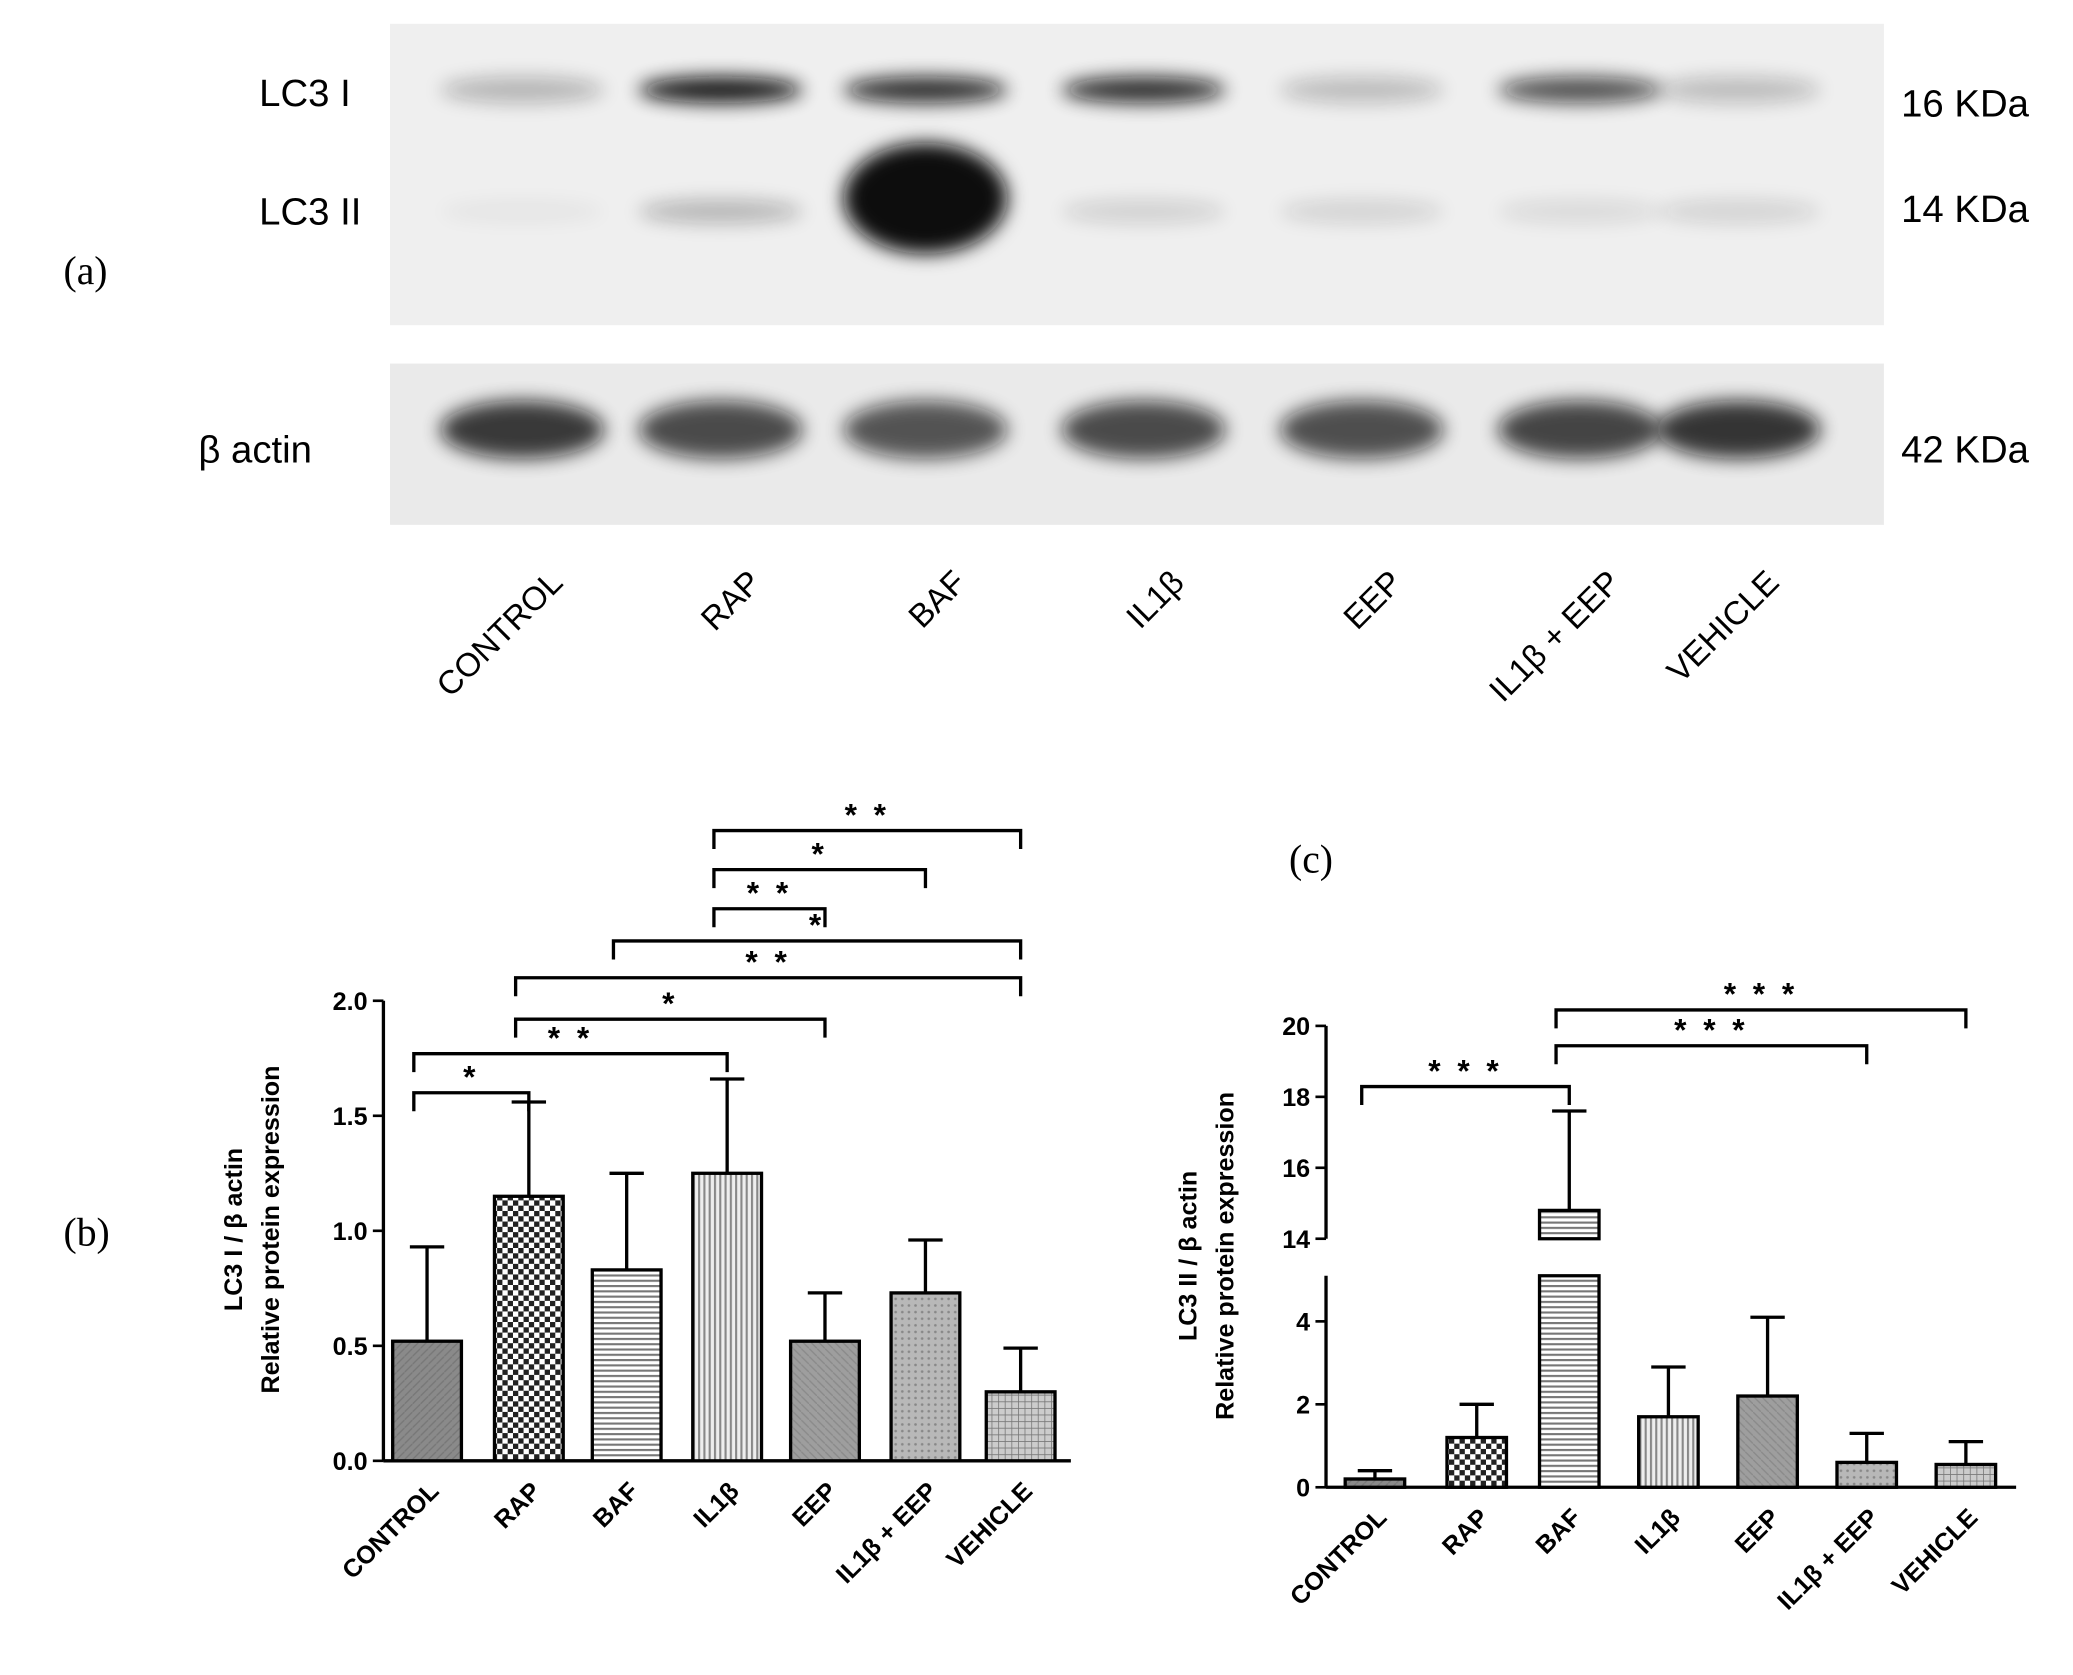 Image resolution: width=2073 pixels, height=1675 pixels. I want to click on y-tick-label: 0.0, so click(350, 1462).